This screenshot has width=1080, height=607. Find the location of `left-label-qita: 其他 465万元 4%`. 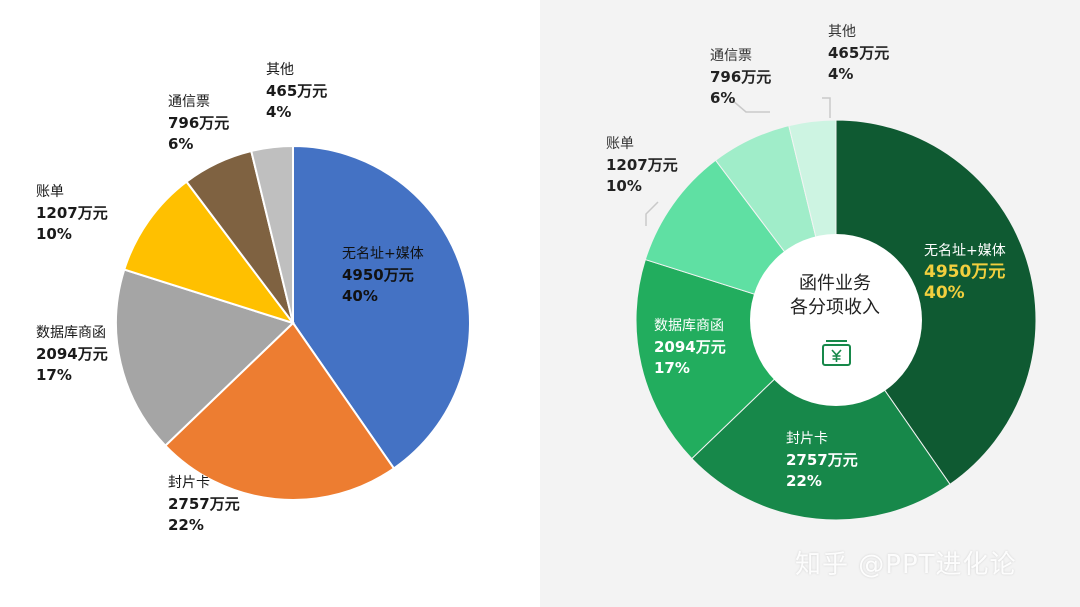

left-label-qita: 其他 465万元 4% is located at coordinates (296, 91).